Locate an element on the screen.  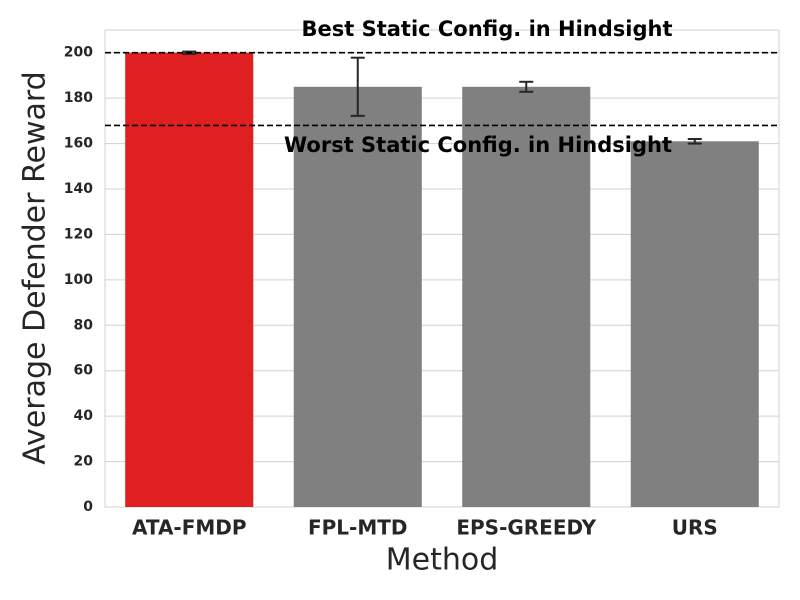
x-tick-label: URS is located at coordinates (695, 528).